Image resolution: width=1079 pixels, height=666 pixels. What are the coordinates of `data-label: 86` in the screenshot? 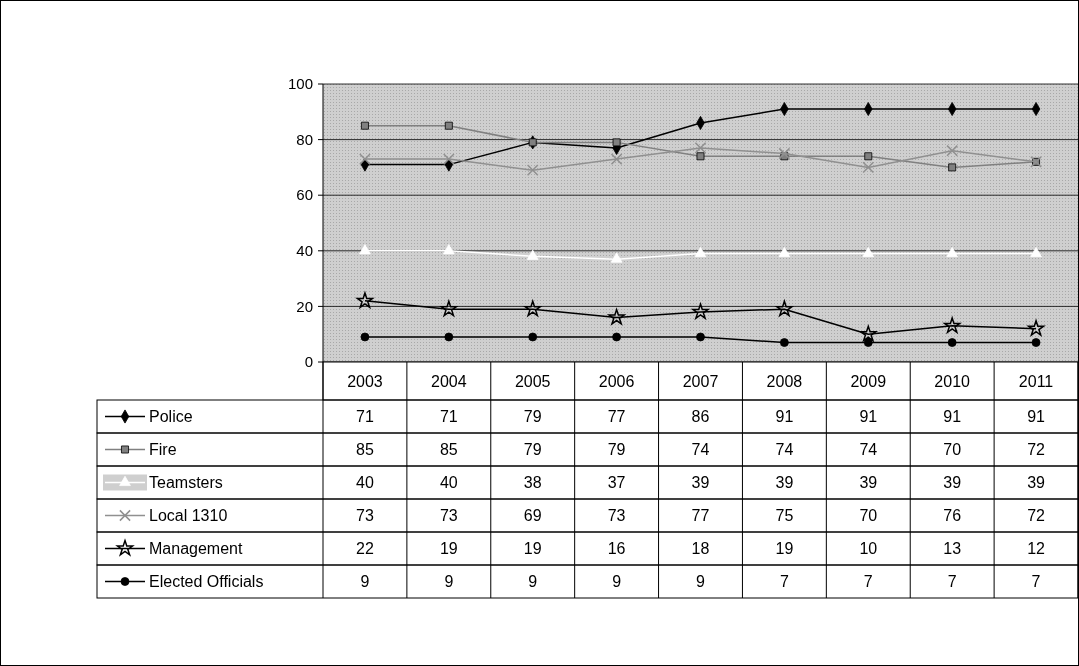 It's located at (700, 417).